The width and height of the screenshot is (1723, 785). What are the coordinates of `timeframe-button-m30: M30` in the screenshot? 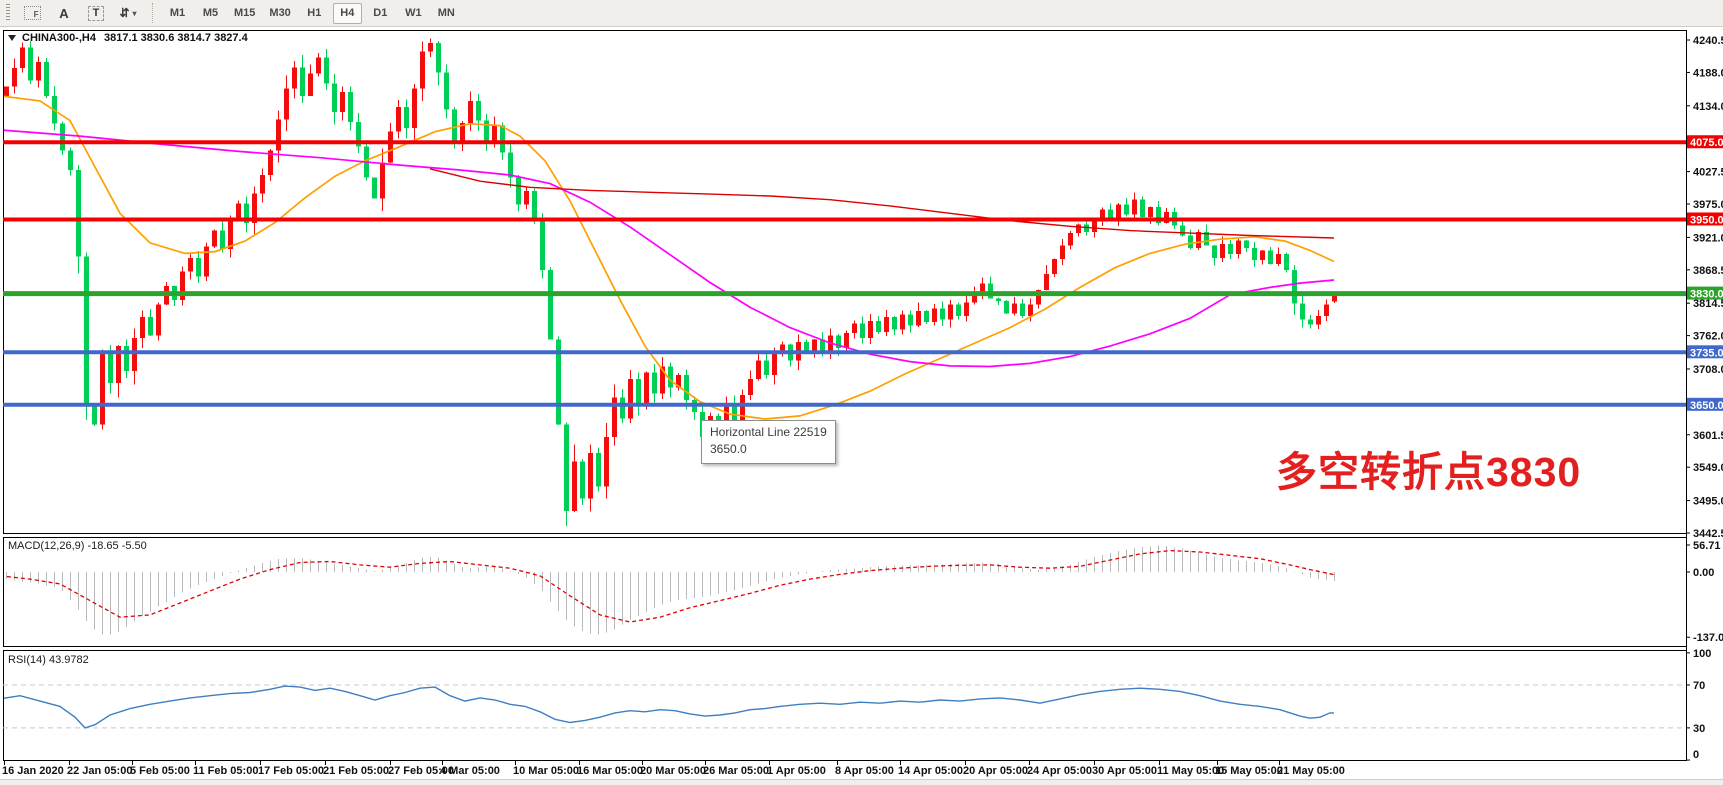 It's located at (280, 13).